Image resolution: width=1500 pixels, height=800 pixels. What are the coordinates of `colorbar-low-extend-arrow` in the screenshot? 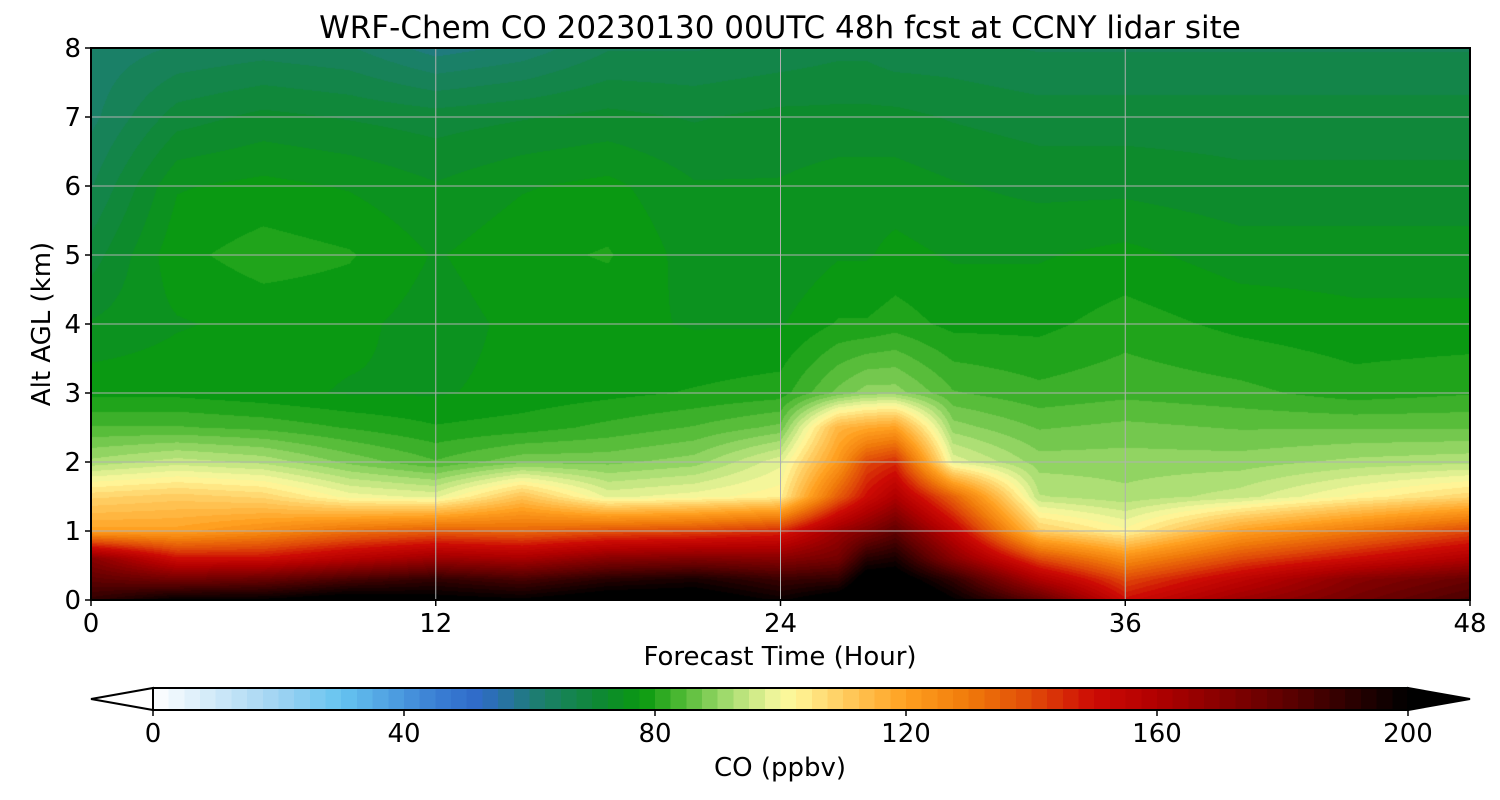 It's located at (122, 699).